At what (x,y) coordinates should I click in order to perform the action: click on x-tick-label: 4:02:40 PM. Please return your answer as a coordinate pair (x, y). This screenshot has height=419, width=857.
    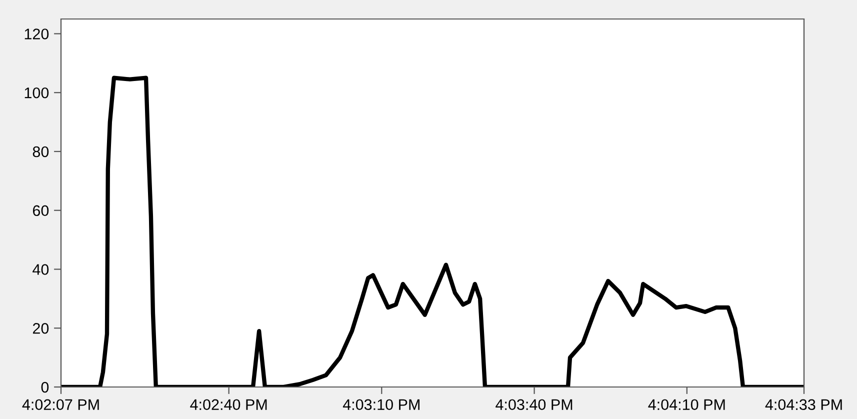
    Looking at the image, I should click on (228, 404).